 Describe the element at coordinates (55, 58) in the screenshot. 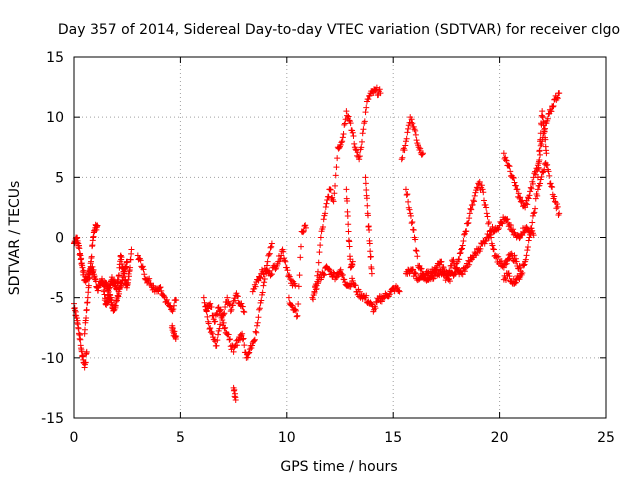

I see `y-tick-label: 15` at that location.